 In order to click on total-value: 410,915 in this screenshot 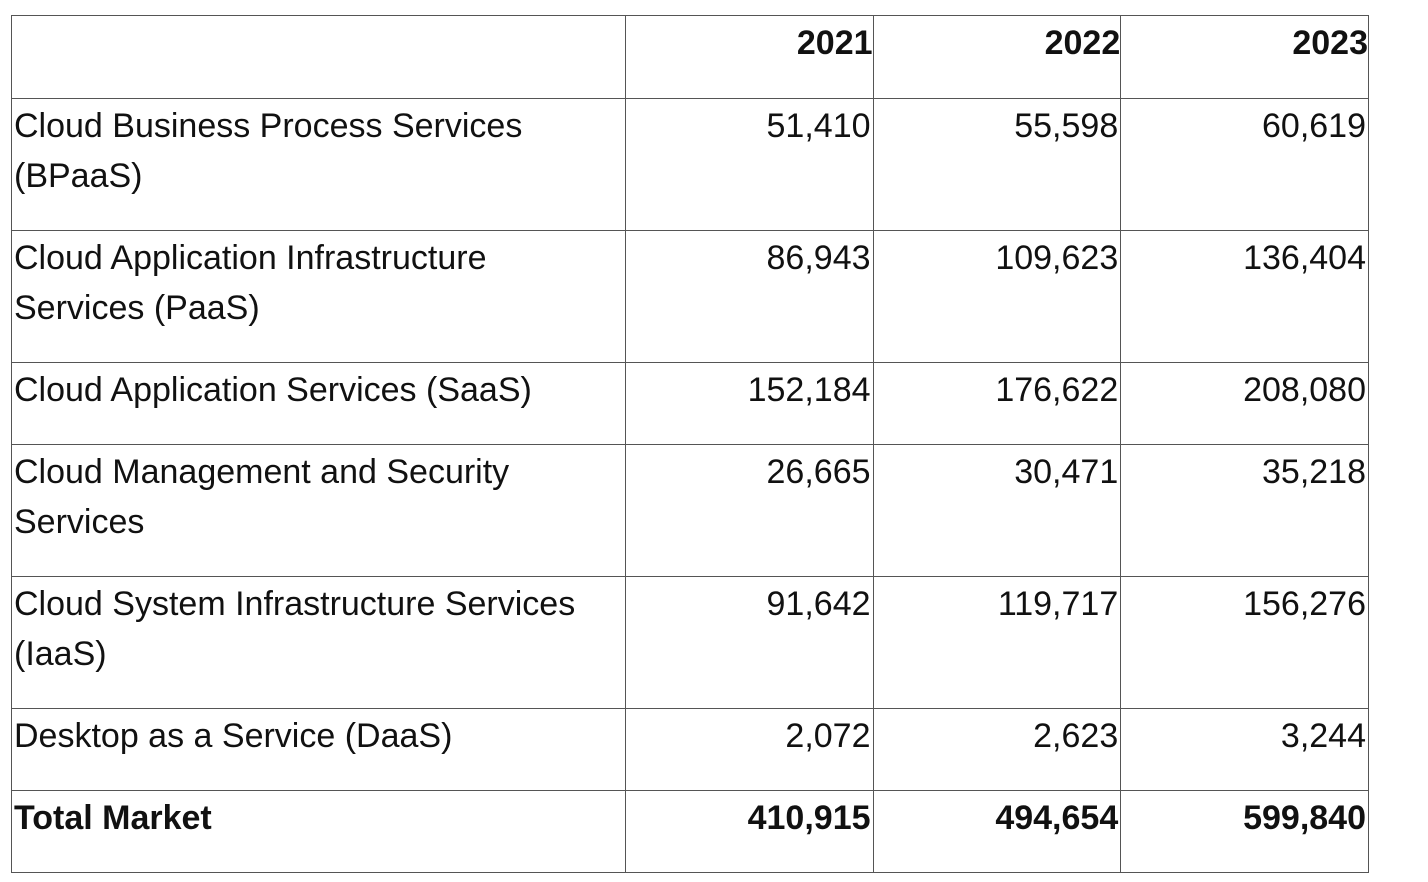, I will do `click(749, 831)`.